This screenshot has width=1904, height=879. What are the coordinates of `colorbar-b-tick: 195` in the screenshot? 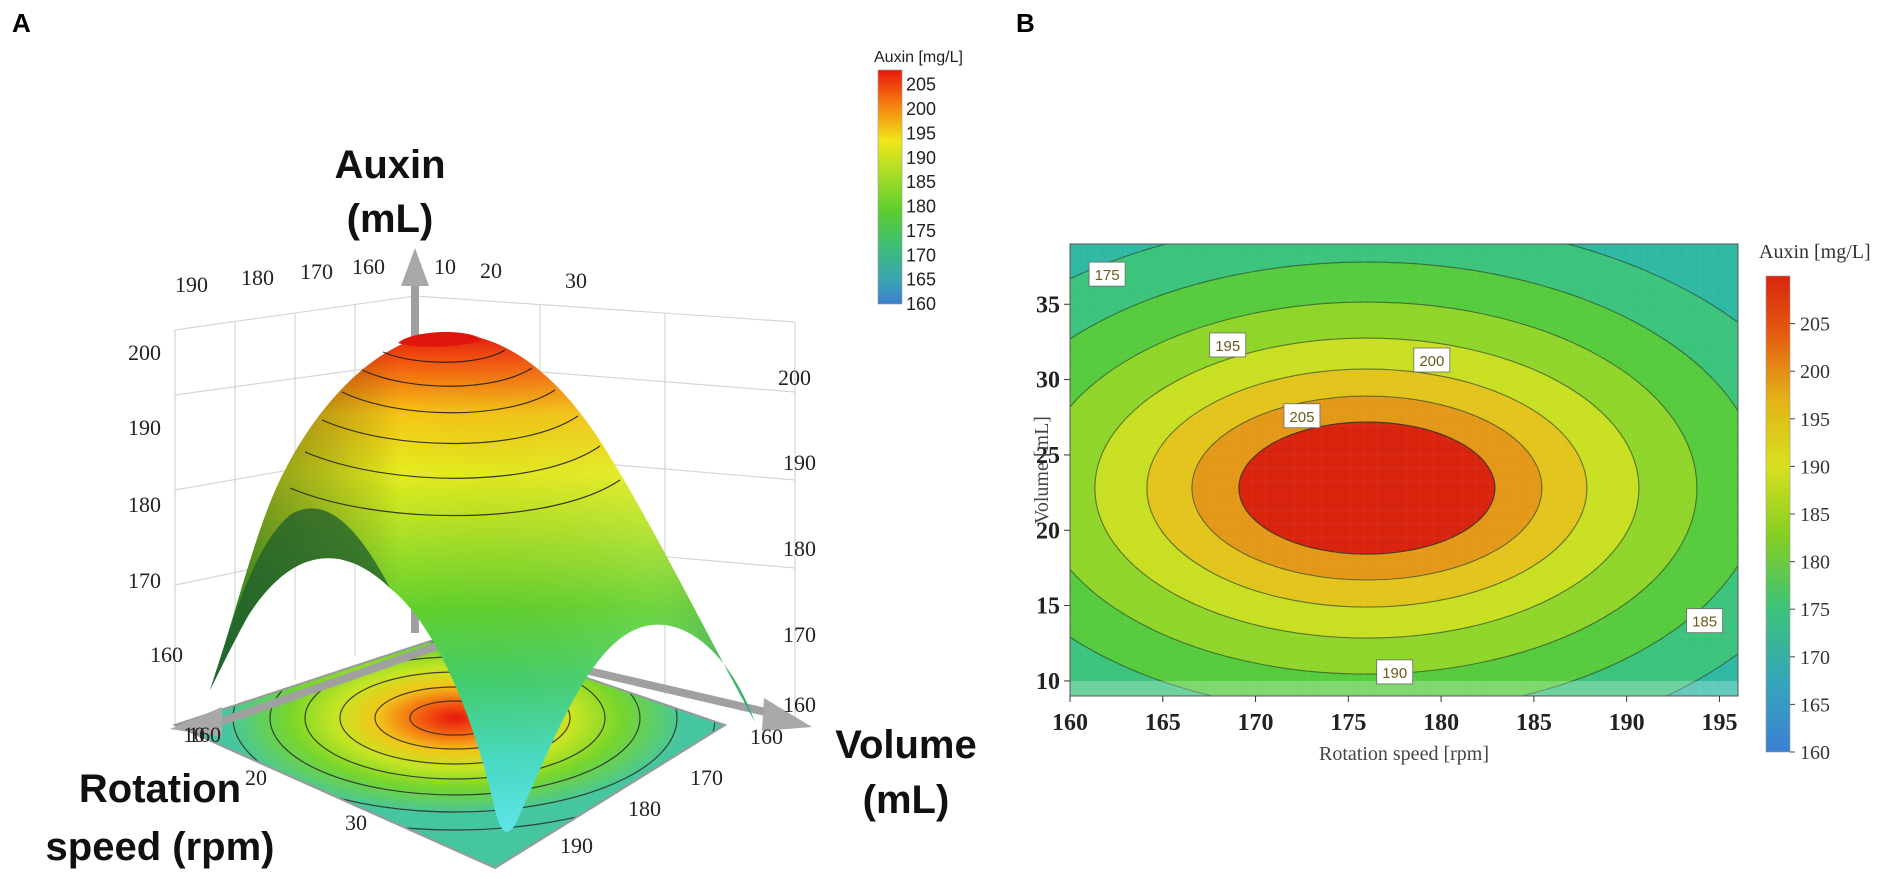 It's located at (1815, 420).